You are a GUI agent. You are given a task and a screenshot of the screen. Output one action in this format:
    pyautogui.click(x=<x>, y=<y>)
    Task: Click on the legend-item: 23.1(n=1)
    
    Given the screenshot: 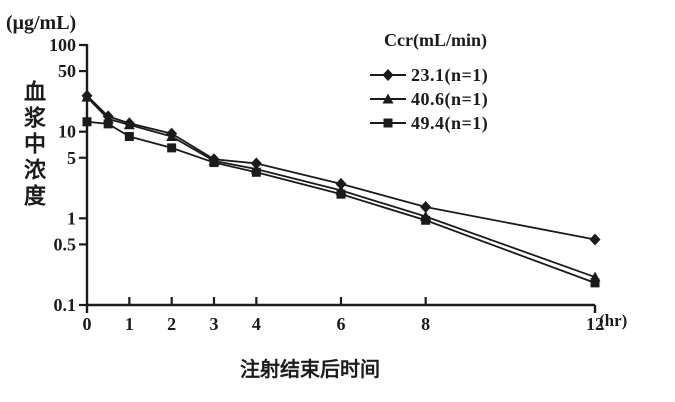 What is the action you would take?
    pyautogui.click(x=429, y=75)
    